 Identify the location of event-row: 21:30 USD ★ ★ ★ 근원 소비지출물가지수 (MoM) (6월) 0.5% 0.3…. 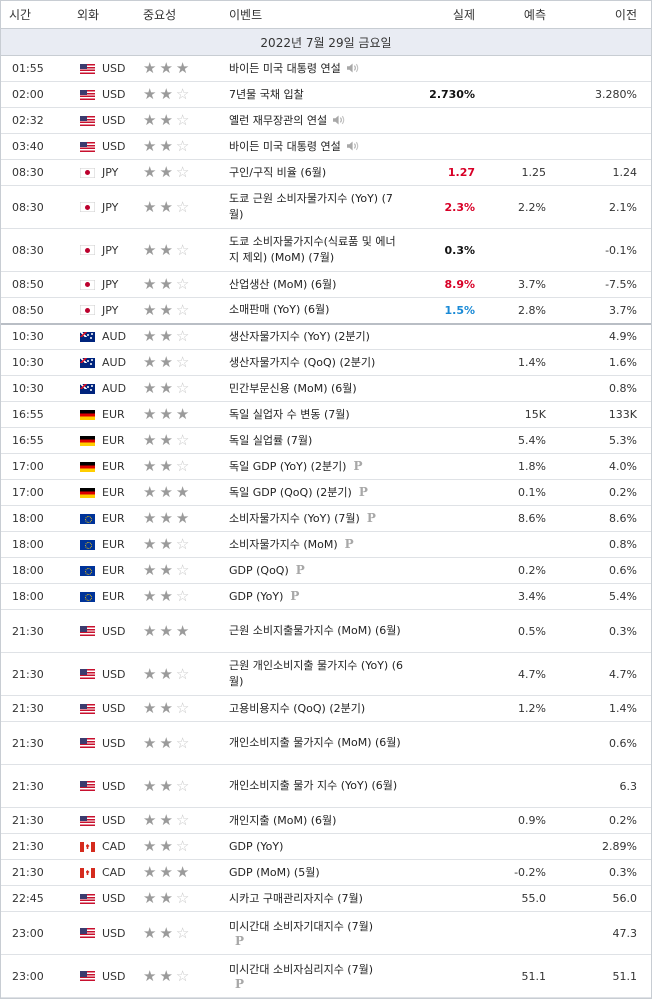
(326, 631).